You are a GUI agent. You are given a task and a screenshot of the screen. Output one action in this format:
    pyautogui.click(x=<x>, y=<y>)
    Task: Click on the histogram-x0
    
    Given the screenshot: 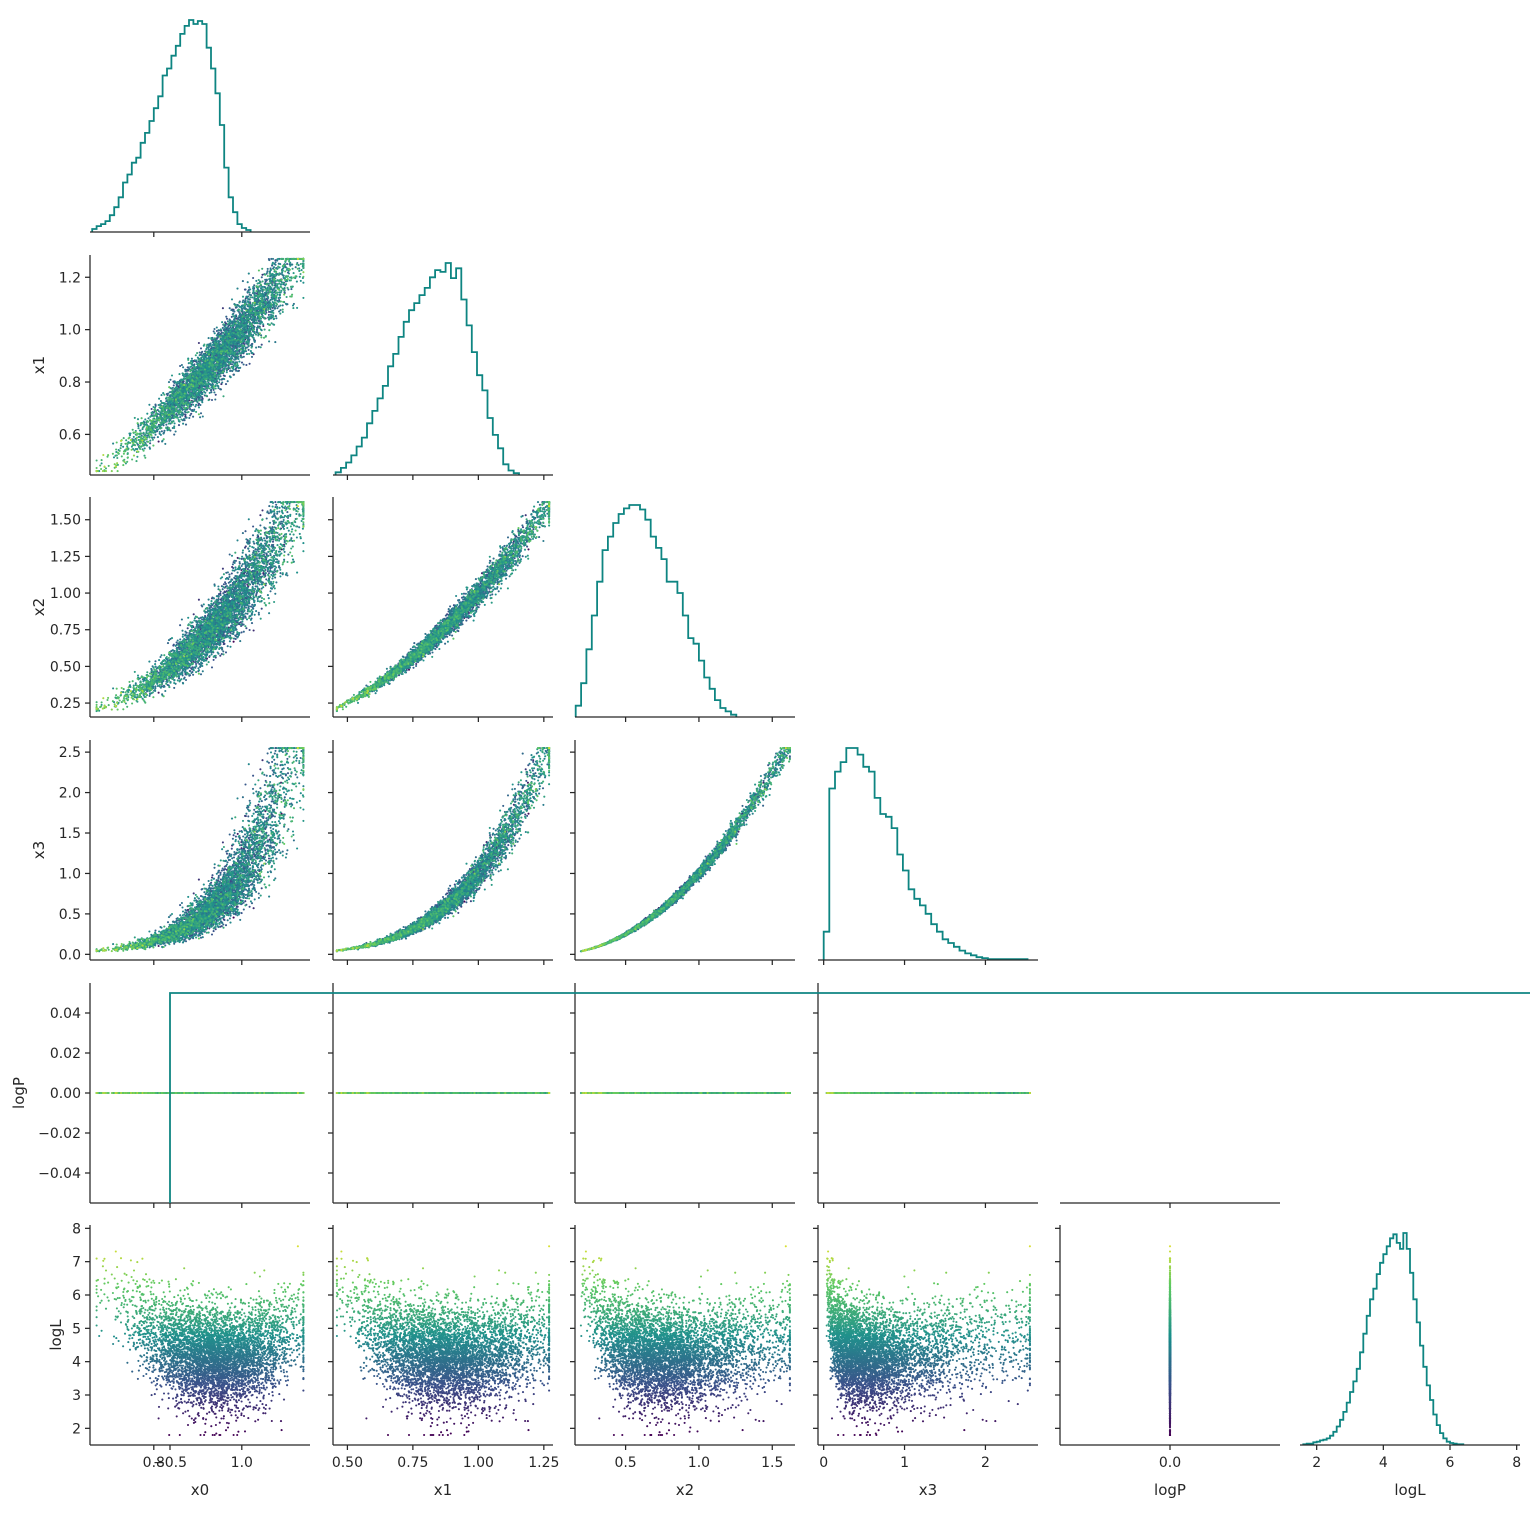 What is the action you would take?
    pyautogui.click(x=171, y=126)
    